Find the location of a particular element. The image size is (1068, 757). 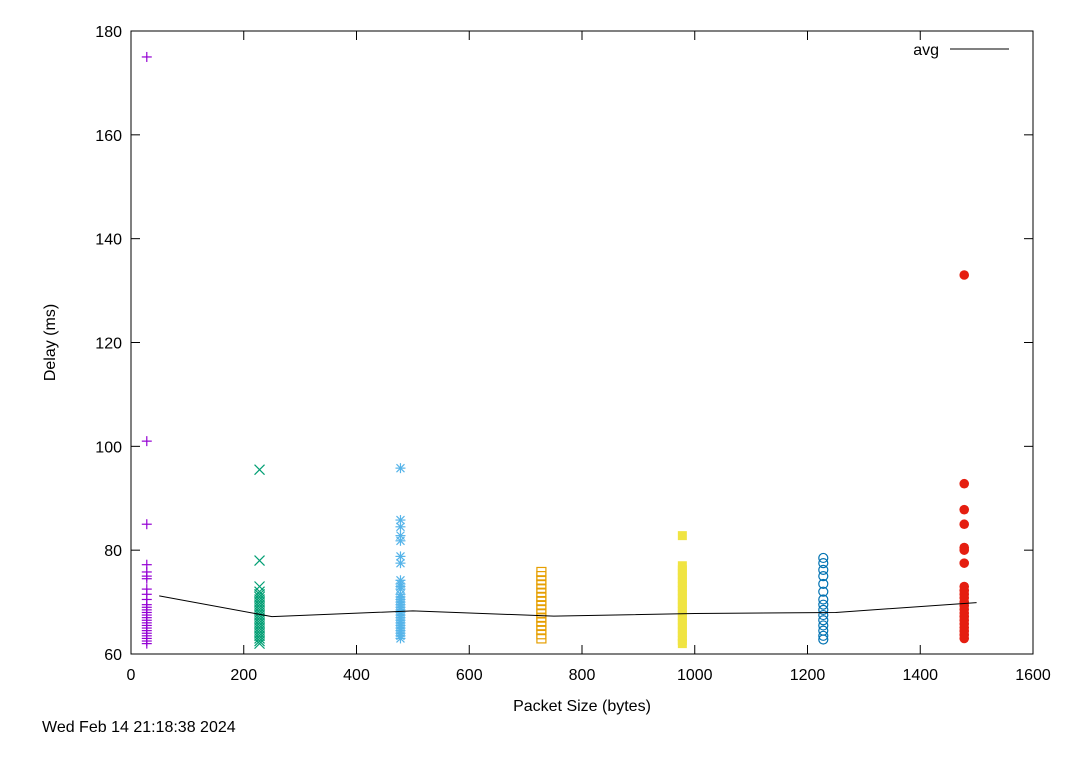

x-tick-label: 1600 is located at coordinates (1033, 675).